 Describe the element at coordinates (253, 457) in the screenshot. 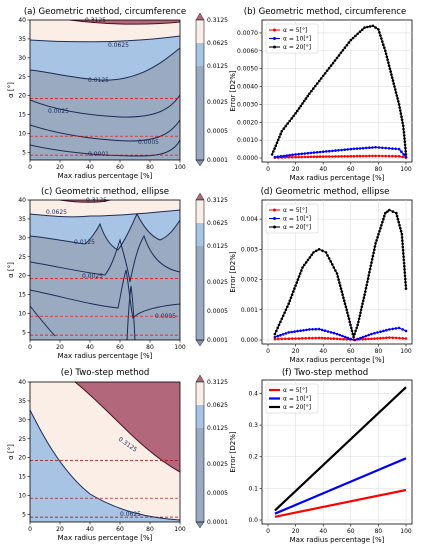

I see `y-tick-label: 0.2` at that location.